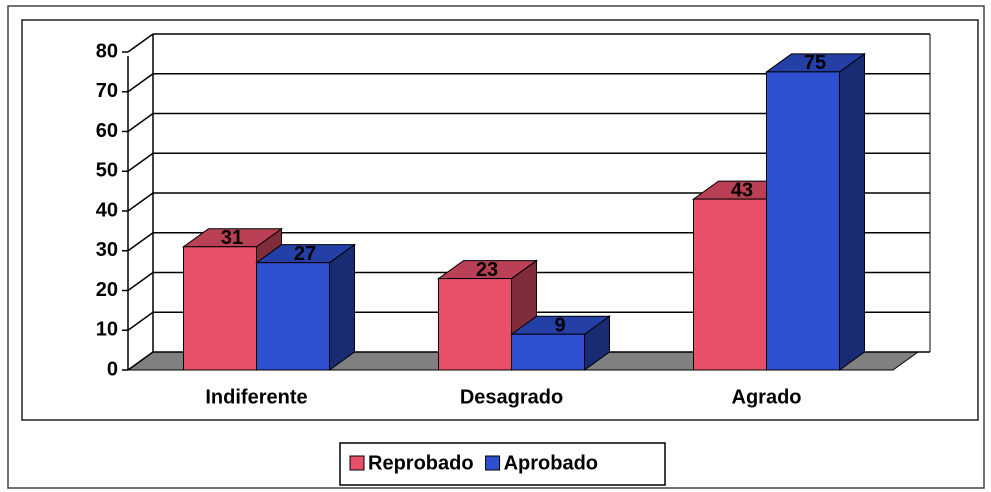  Describe the element at coordinates (107, 330) in the screenshot. I see `y-tick-label: 10` at that location.